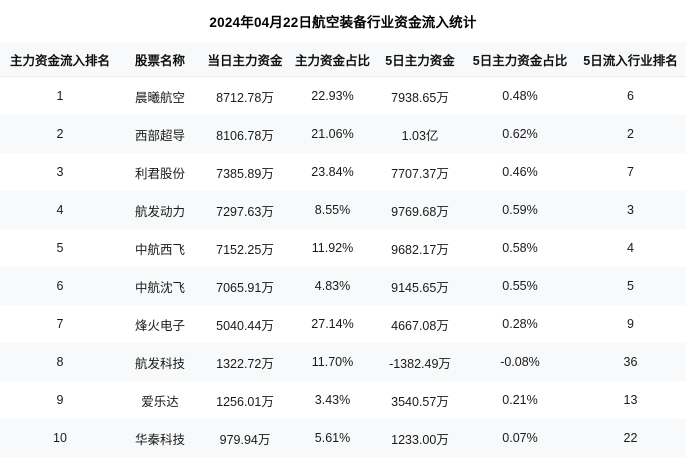 The width and height of the screenshot is (686, 457). Describe the element at coordinates (332, 59) in the screenshot. I see `column-header-main-funds-ratio: 主力资金占比` at that location.